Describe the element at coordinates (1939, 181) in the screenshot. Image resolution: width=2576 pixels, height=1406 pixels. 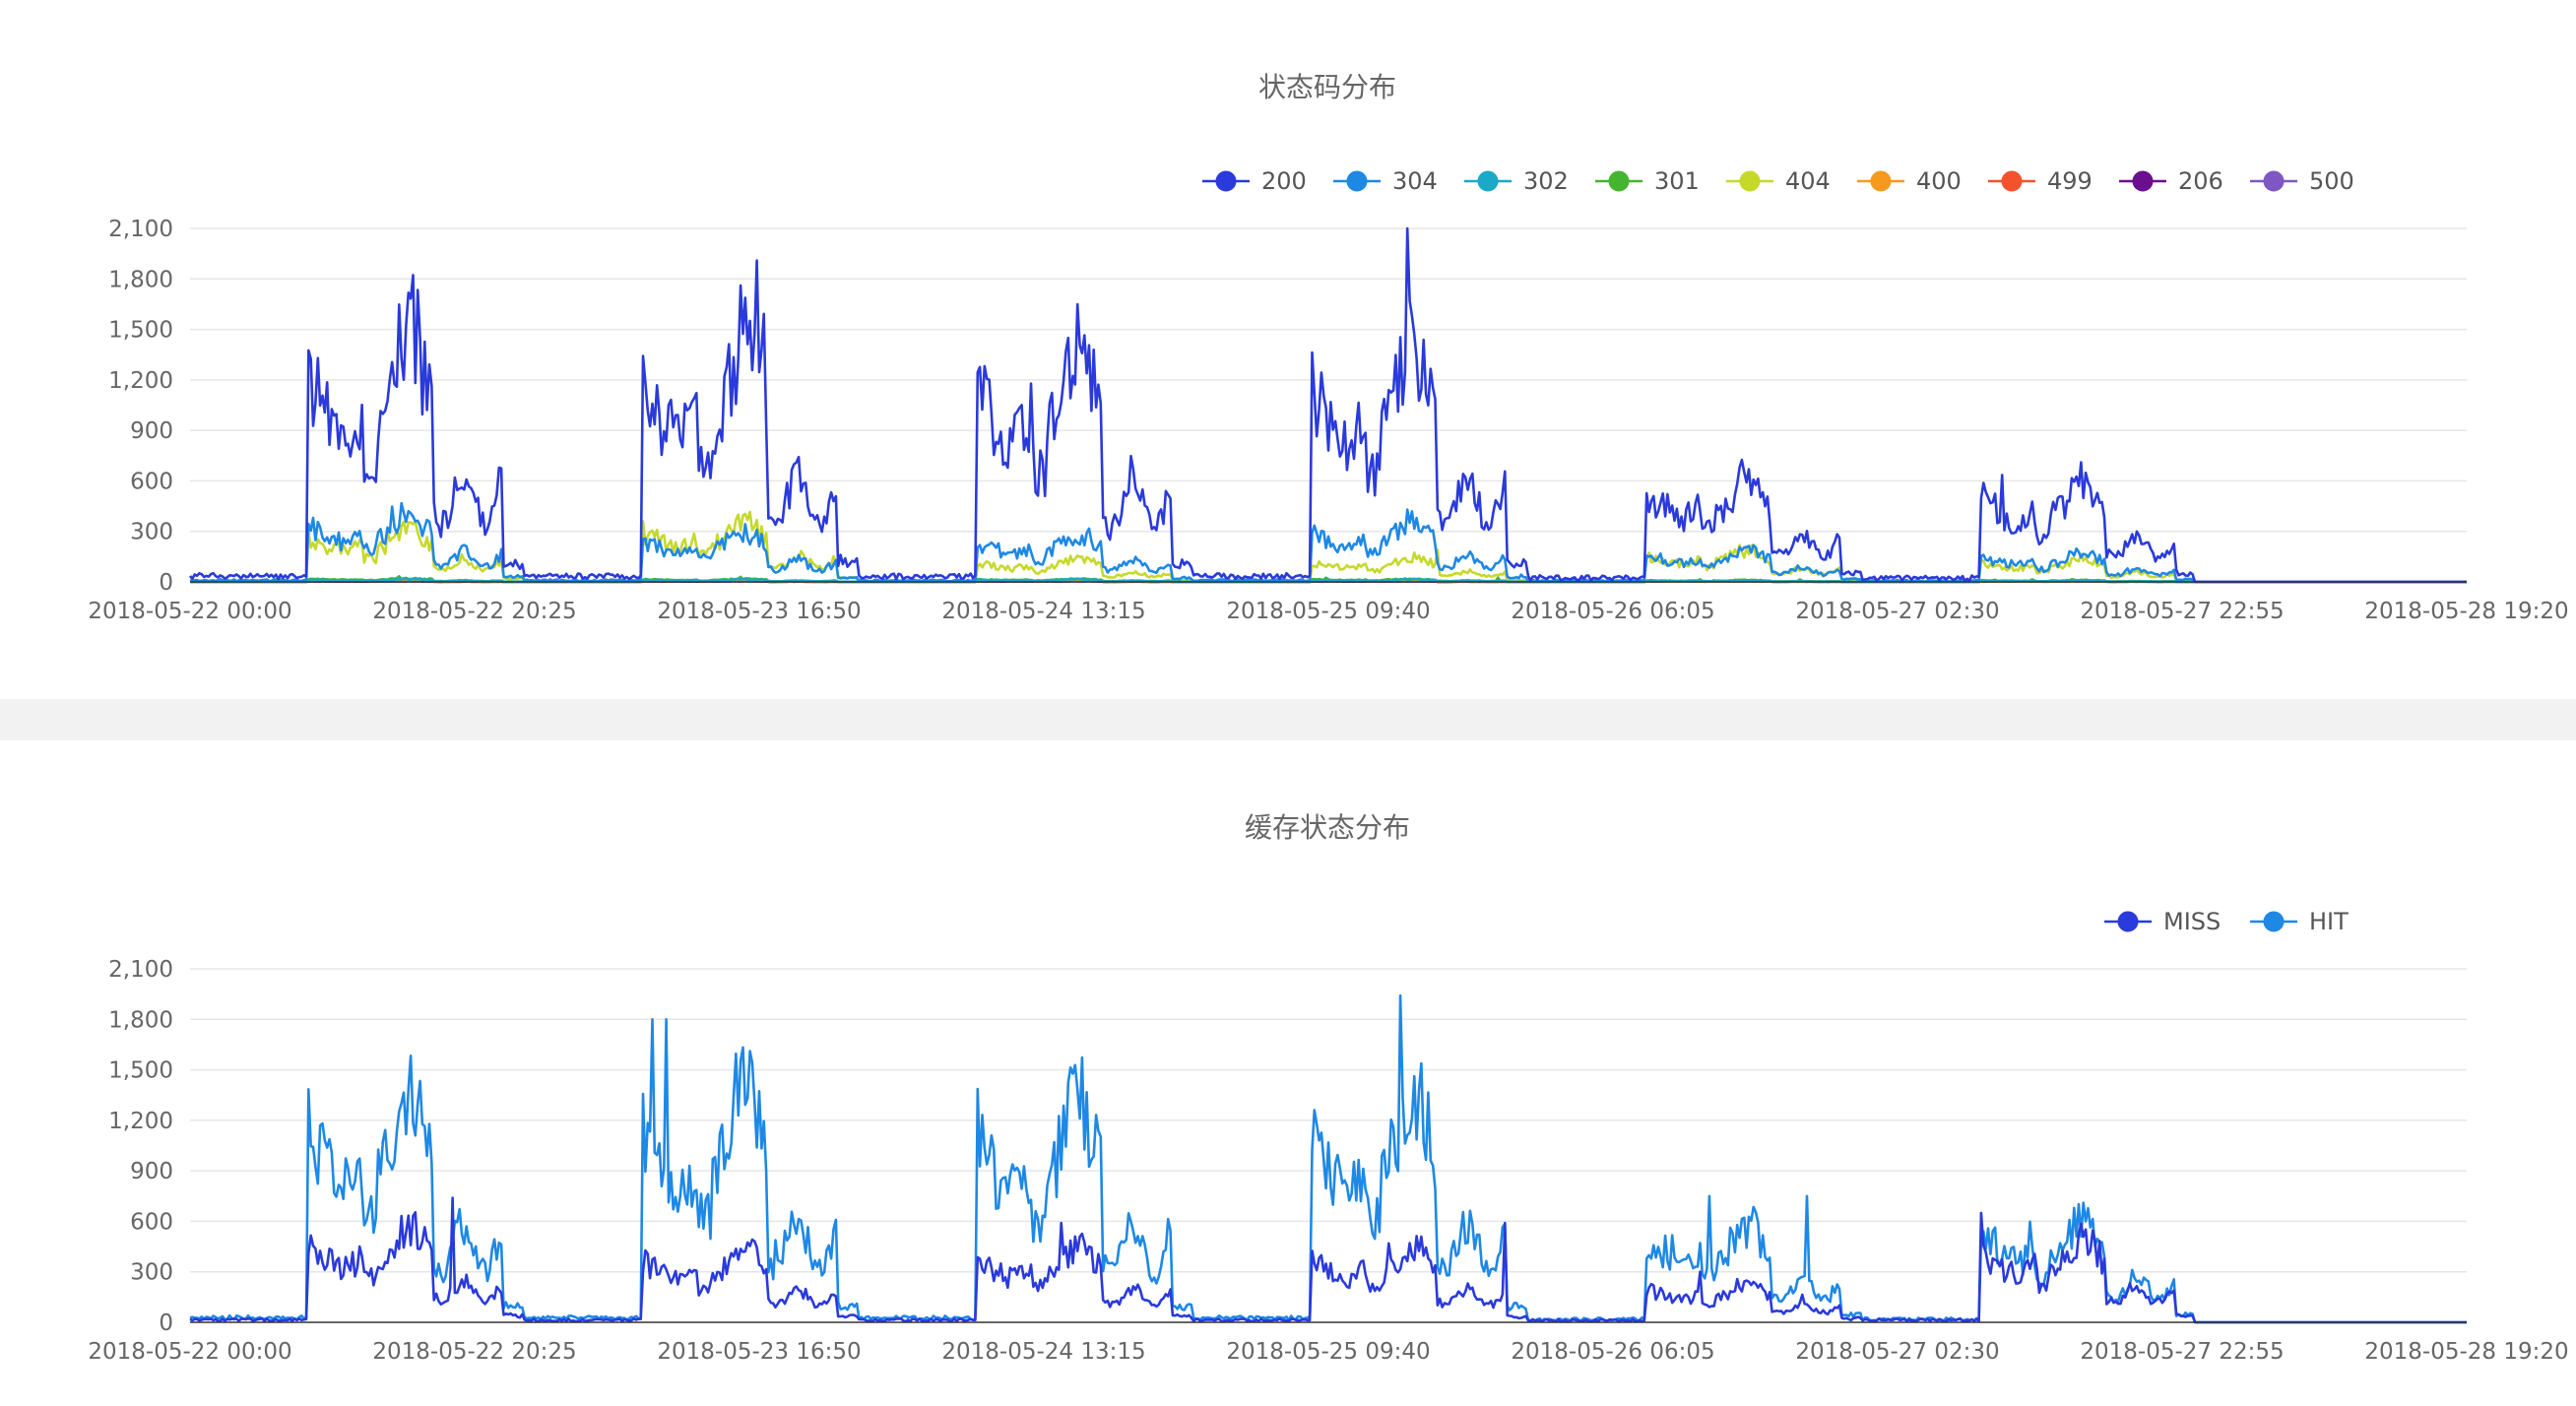
I see `legend-label: 400` at that location.